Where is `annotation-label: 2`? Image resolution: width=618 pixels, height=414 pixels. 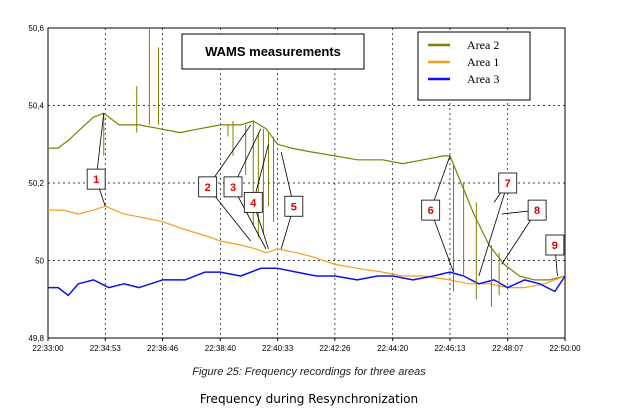
annotation-label: 2 is located at coordinates (208, 188).